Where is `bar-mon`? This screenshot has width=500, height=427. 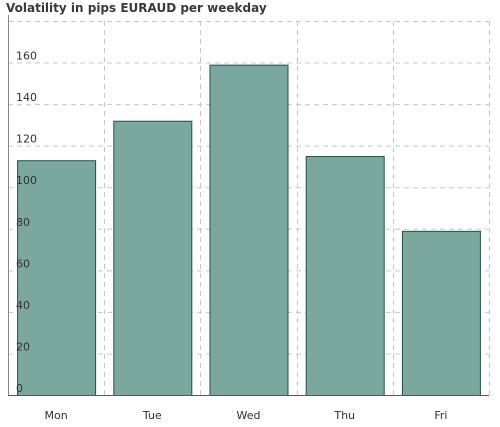 bar-mon is located at coordinates (57, 278).